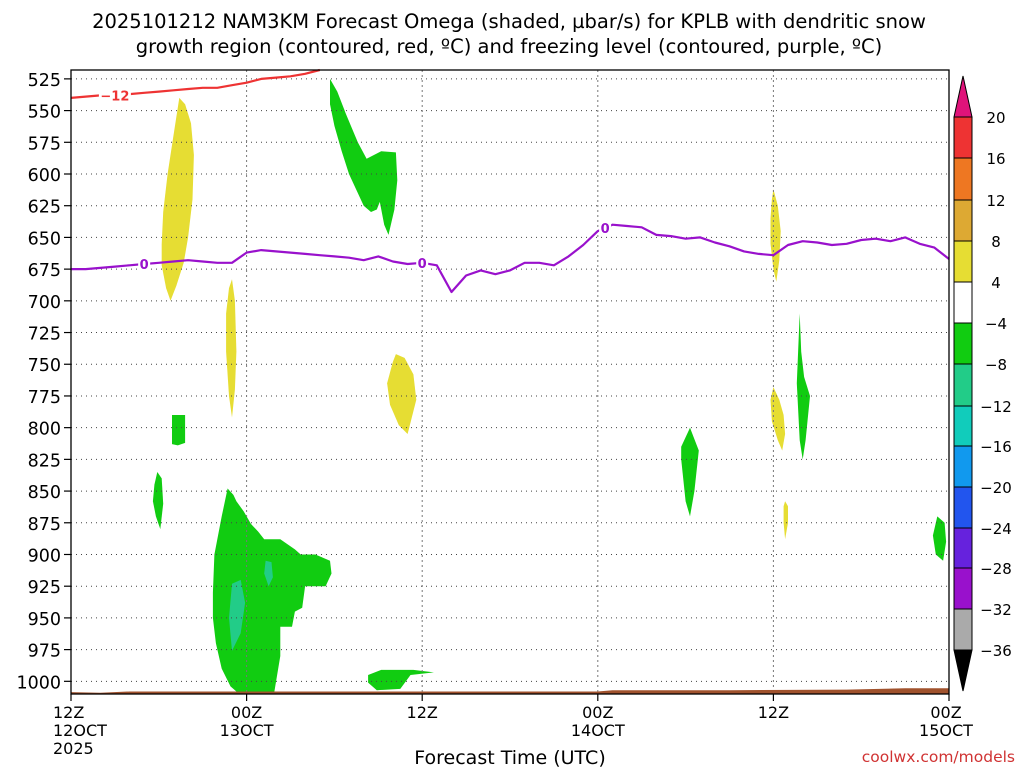  I want to click on y-tick-label-750: 750, so click(44, 366).